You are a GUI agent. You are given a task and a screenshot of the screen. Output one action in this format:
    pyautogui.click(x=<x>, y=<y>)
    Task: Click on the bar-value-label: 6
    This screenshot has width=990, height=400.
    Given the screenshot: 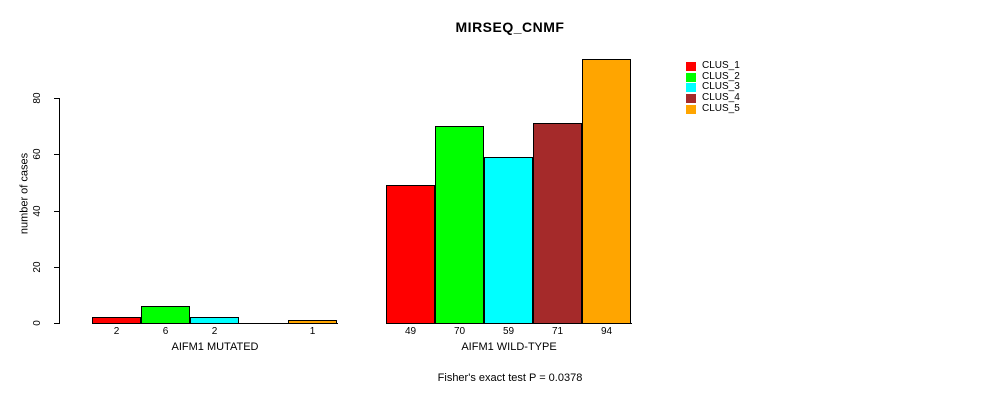 What is the action you would take?
    pyautogui.click(x=165, y=331)
    